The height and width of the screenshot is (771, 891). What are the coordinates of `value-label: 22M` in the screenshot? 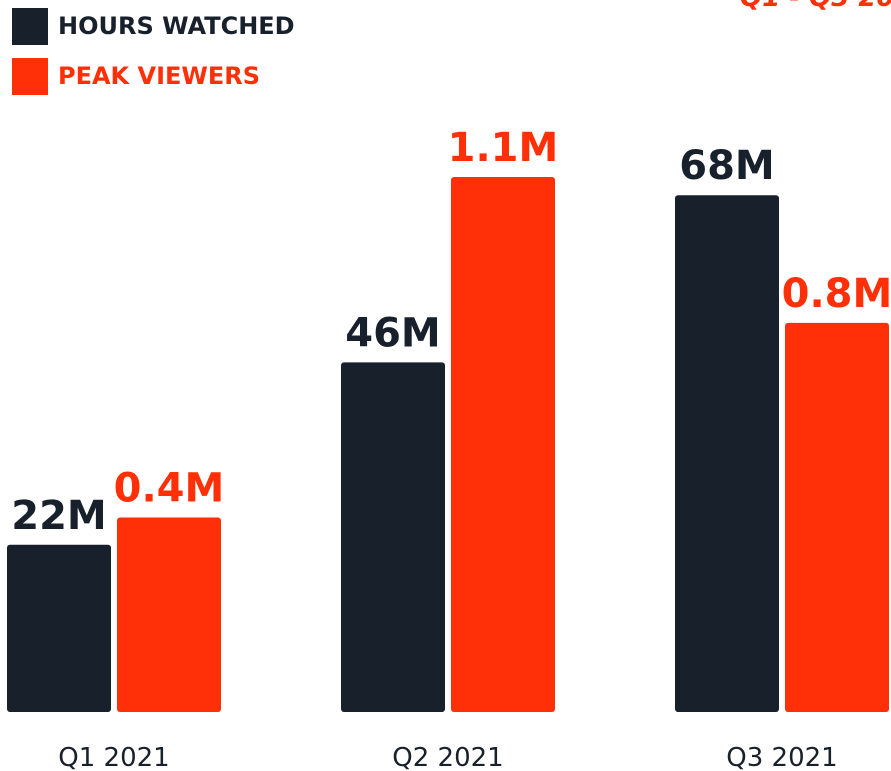 It's located at (58, 516).